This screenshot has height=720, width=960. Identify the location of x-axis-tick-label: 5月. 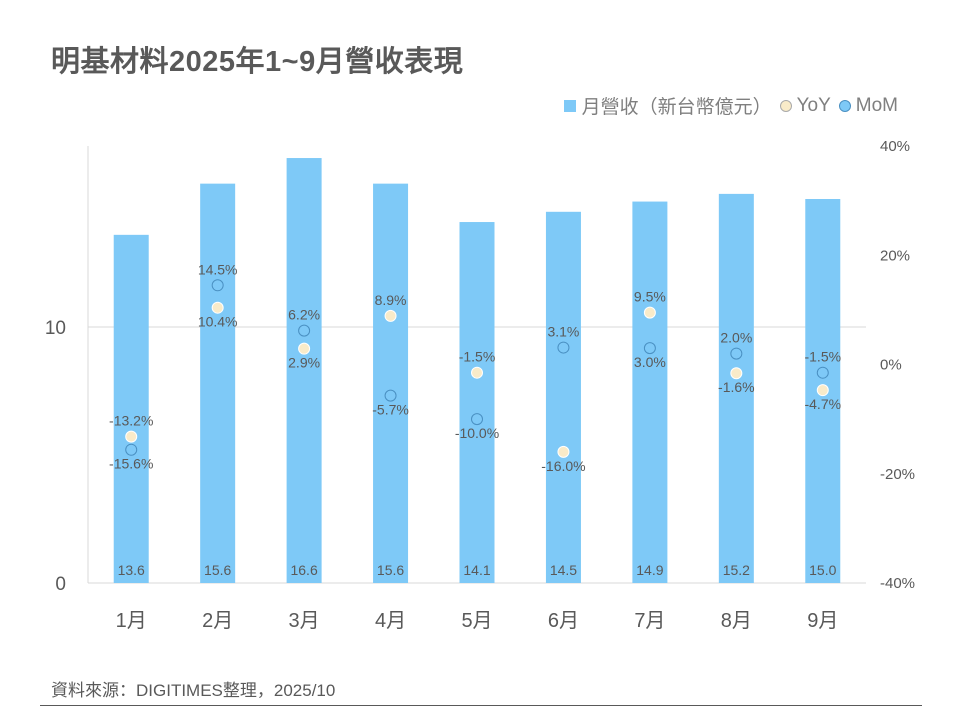
(476, 621).